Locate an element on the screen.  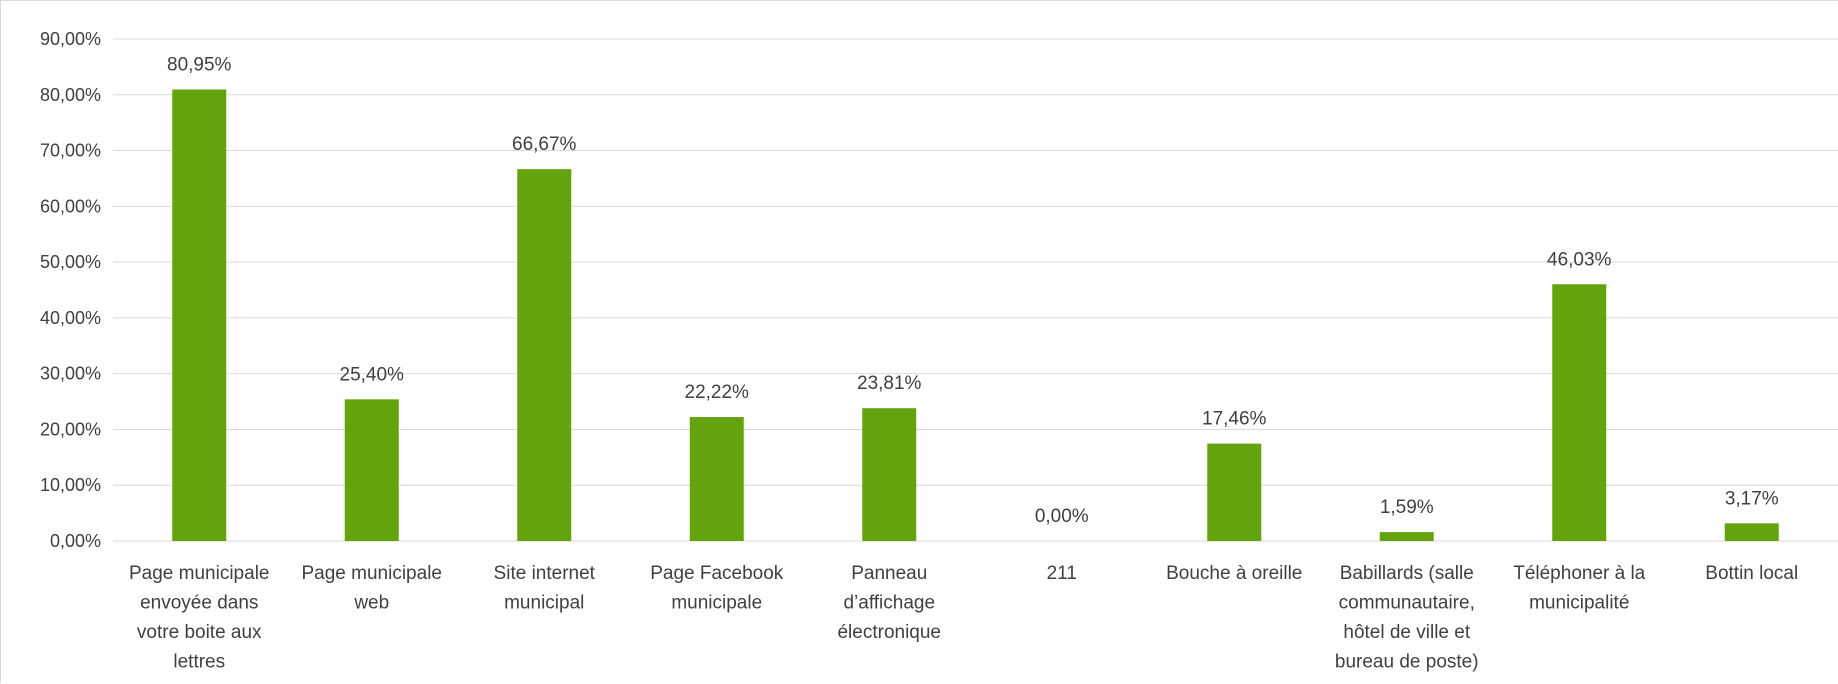
category-label: Téléphoner à la municipalité is located at coordinates (1579, 588).